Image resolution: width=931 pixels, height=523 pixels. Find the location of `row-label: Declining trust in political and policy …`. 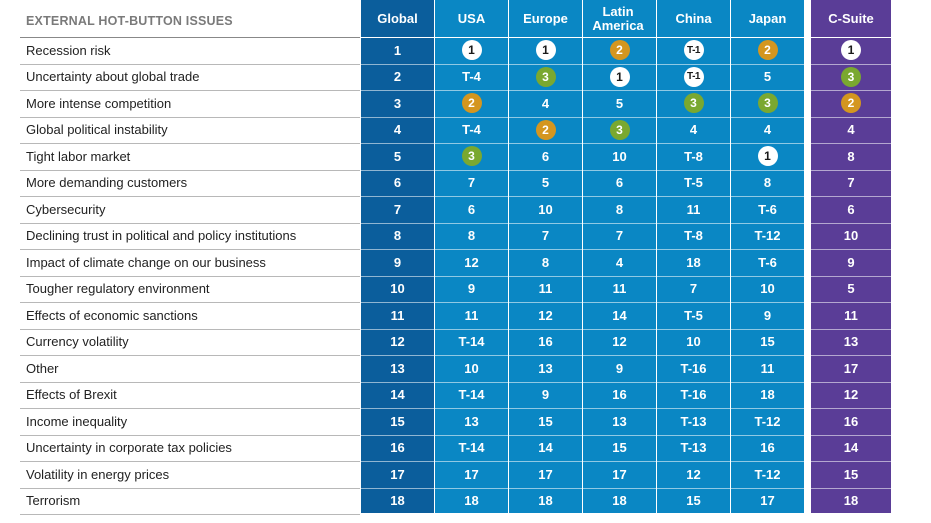

row-label: Declining trust in political and policy … is located at coordinates (161, 236).